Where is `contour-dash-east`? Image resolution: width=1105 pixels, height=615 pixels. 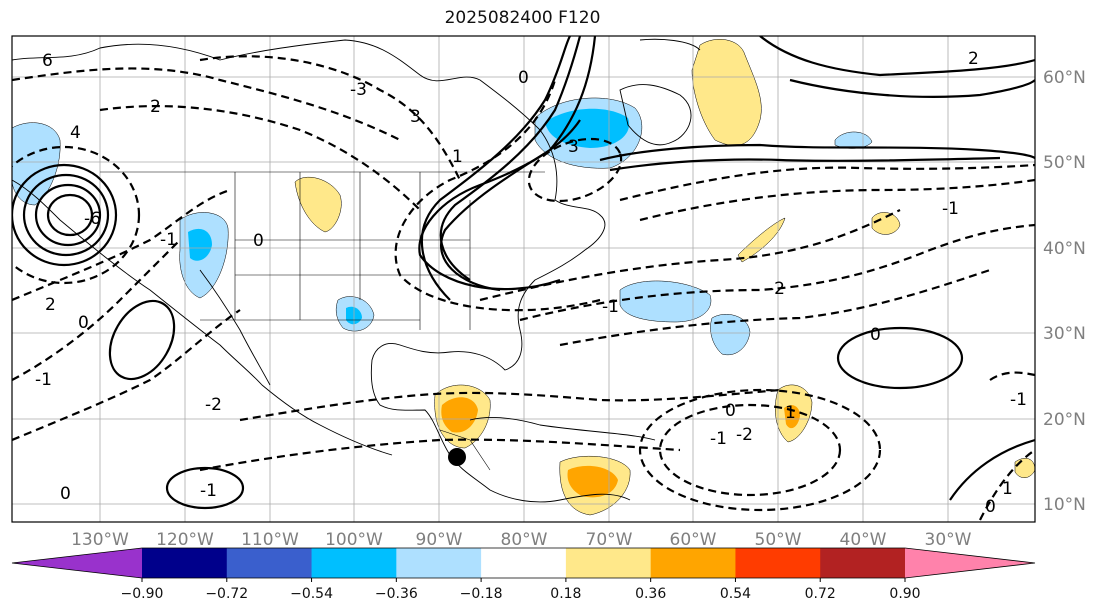
contour-dash-east is located at coordinates (1012, 376).